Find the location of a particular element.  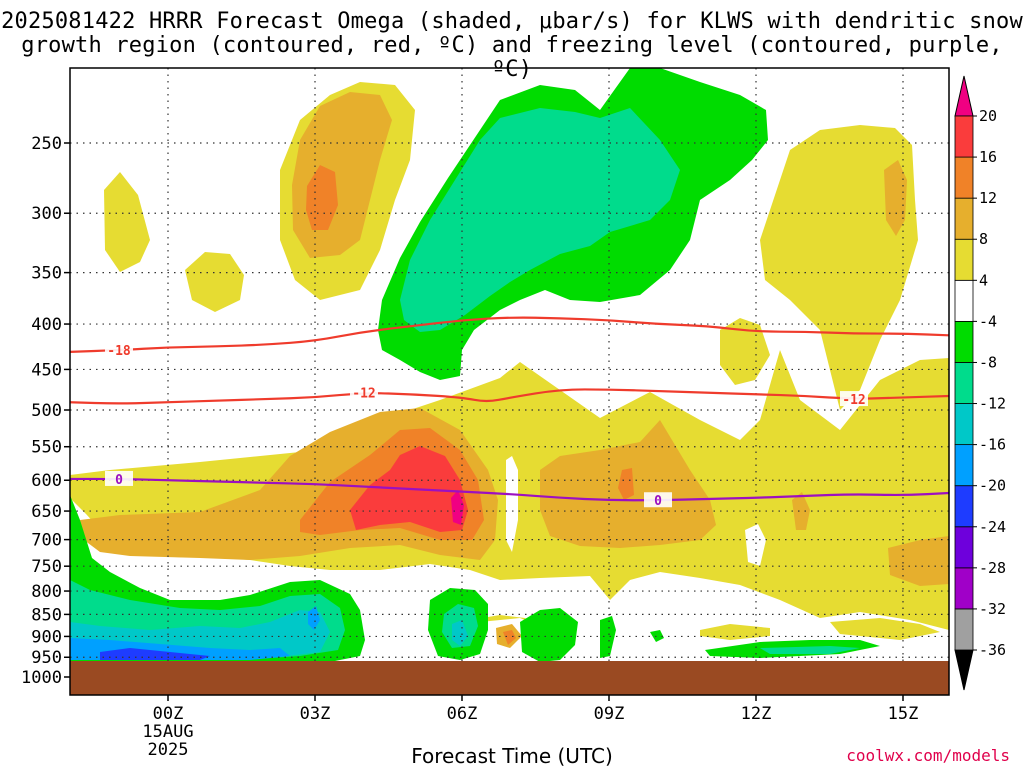

terrain-fill is located at coordinates (509, 678).